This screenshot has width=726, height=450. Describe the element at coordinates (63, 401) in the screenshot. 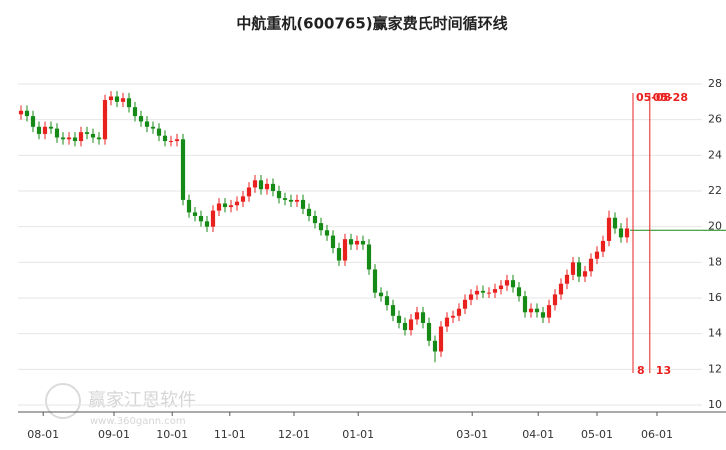

I see `watermark-logo` at that location.